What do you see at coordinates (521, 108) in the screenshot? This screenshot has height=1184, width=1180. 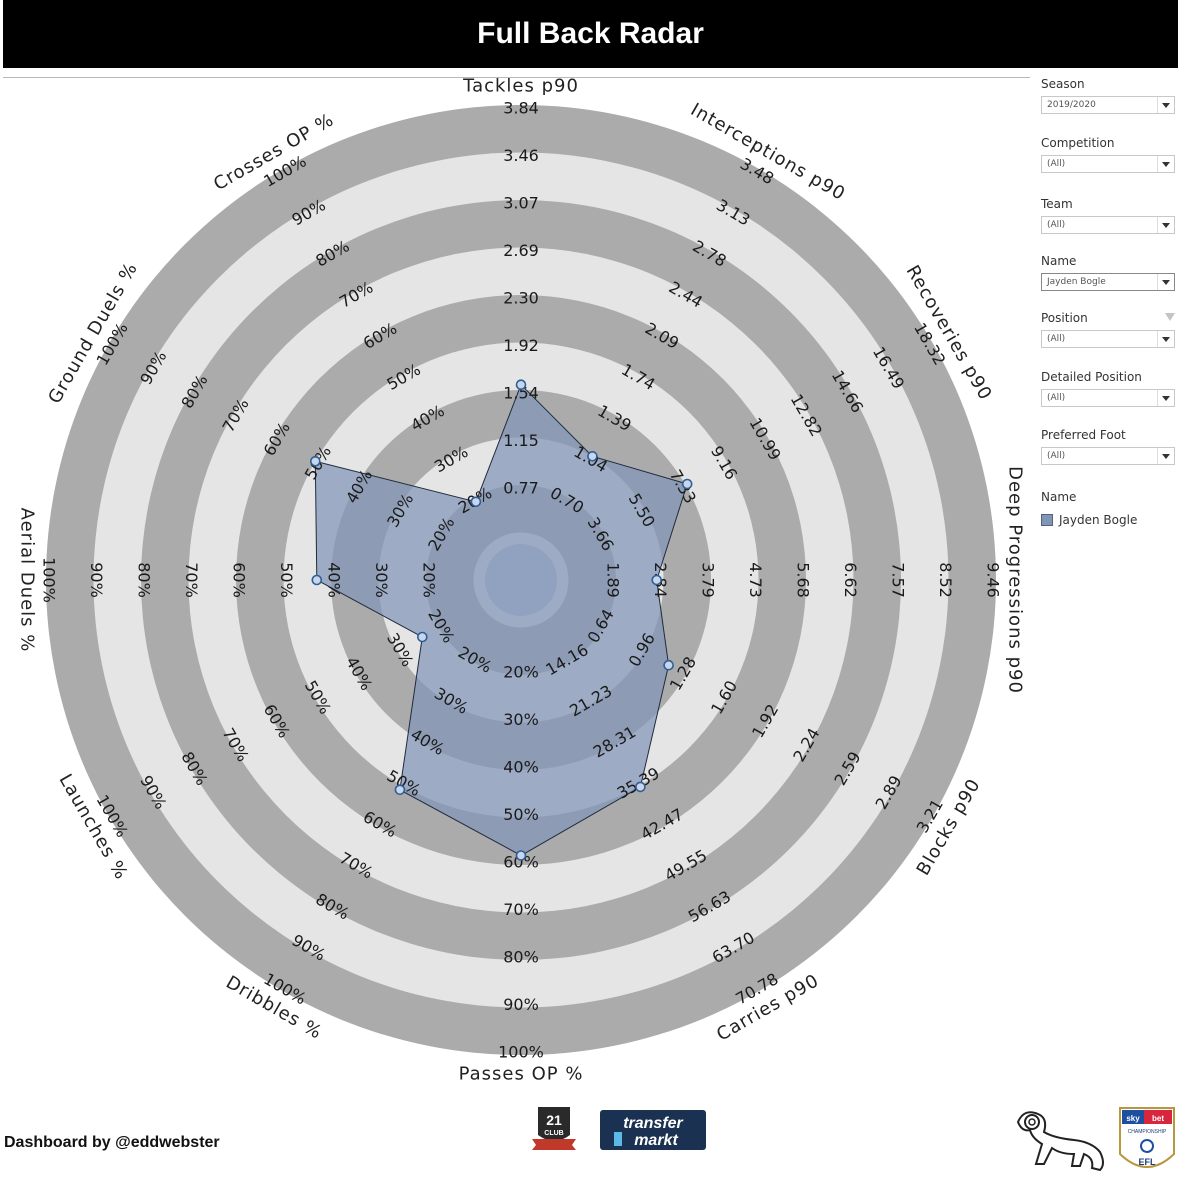 I see `tick-label: 3.84` at bounding box center [521, 108].